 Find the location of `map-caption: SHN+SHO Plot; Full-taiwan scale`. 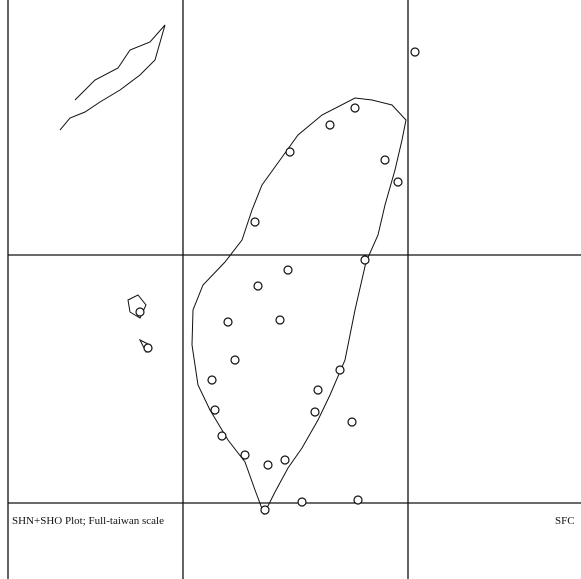

map-caption: SHN+SHO Plot; Full-taiwan scale is located at coordinates (88, 521).